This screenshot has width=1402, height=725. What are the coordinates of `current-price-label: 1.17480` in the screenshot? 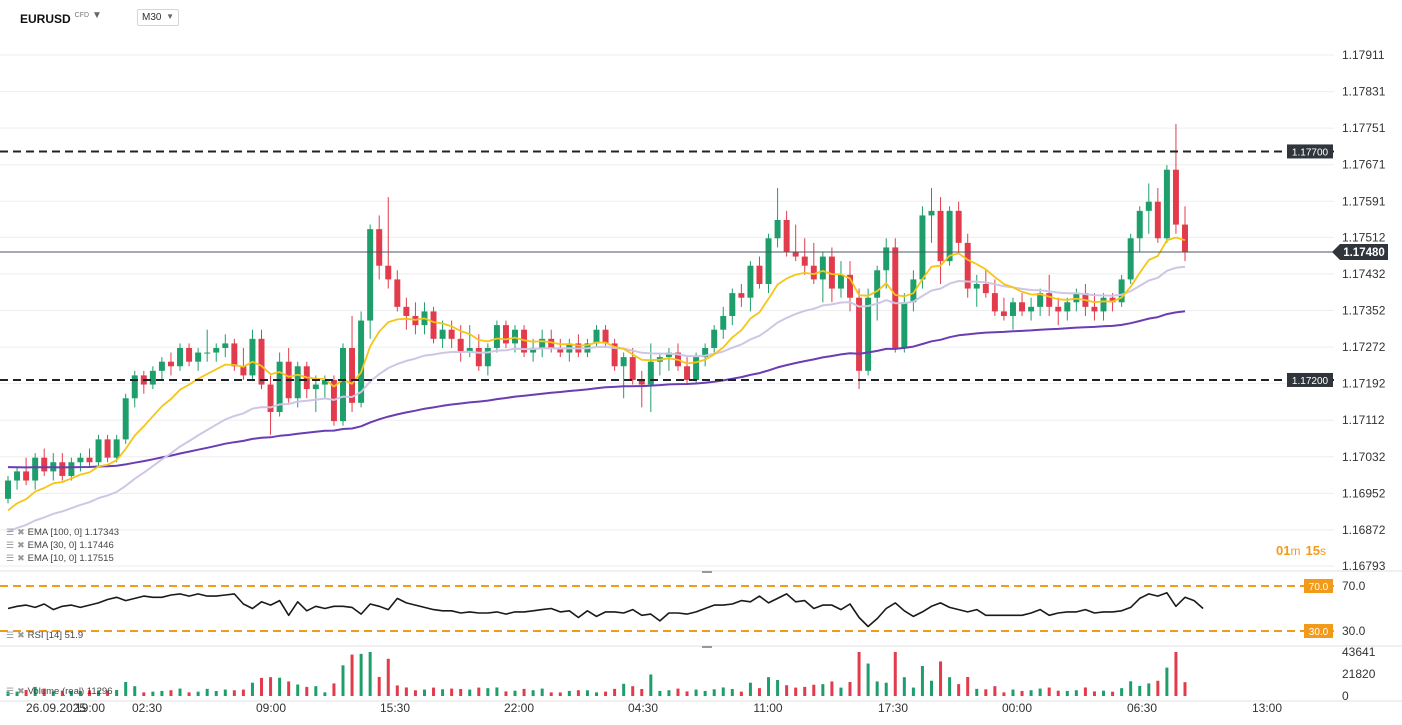 It's located at (1364, 253).